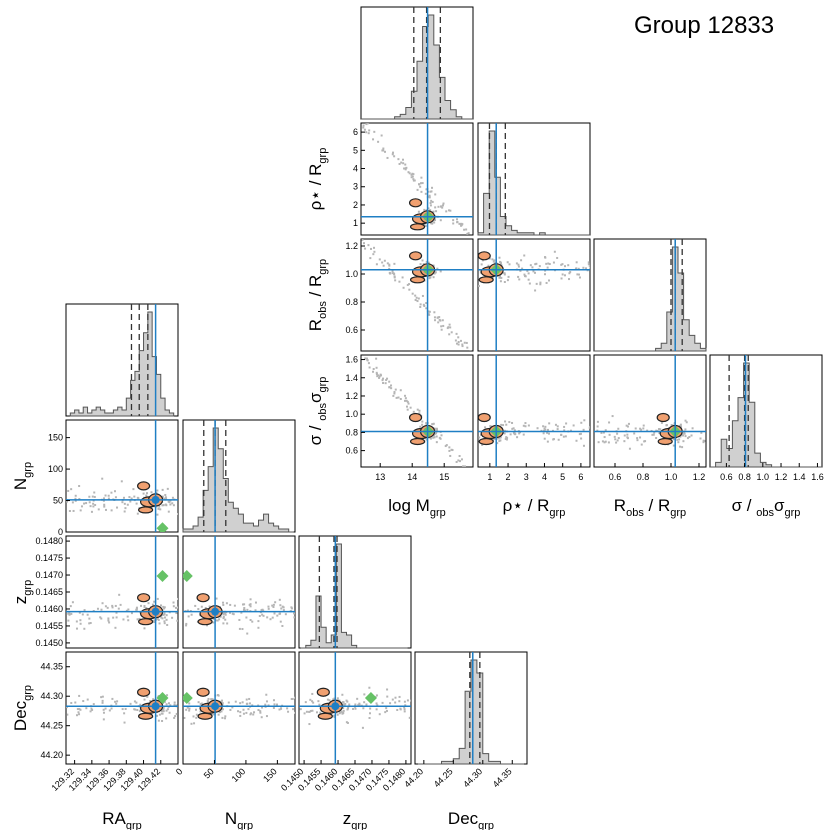  I want to click on right-scatter-frame-logm-sobs, so click(417, 411).